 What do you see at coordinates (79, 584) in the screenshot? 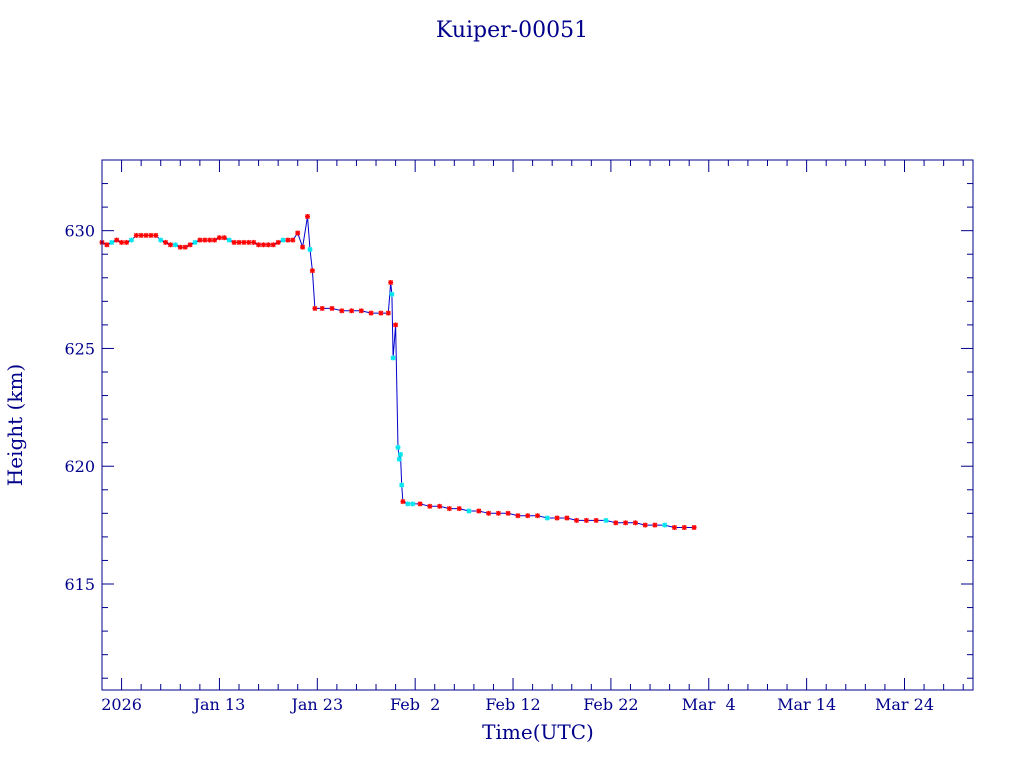
I see `y-tick-label: 615` at bounding box center [79, 584].